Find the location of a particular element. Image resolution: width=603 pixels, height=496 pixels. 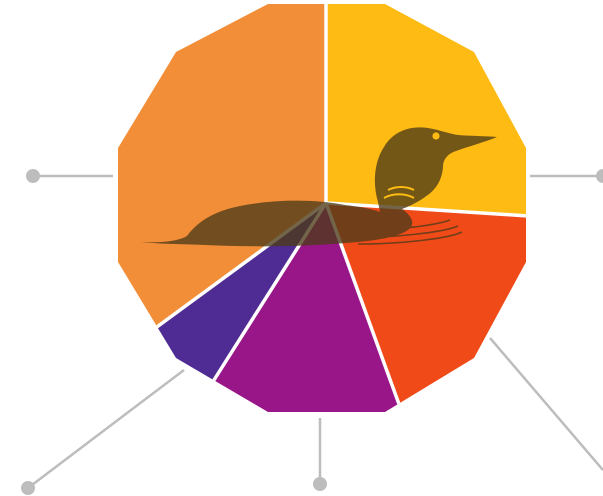

loon-neck-collar is located at coordinates (401, 188).